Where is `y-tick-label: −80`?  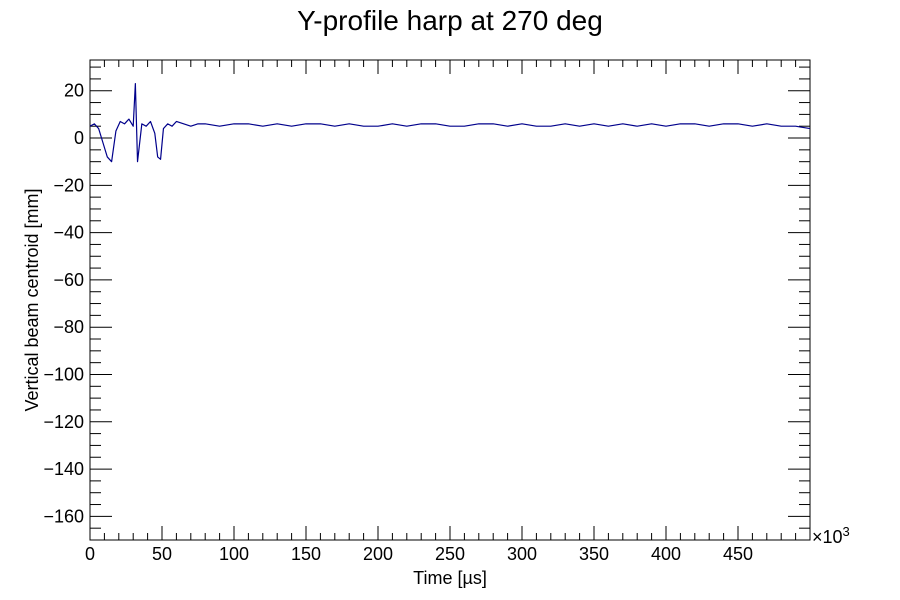 y-tick-label: −80 is located at coordinates (68, 327).